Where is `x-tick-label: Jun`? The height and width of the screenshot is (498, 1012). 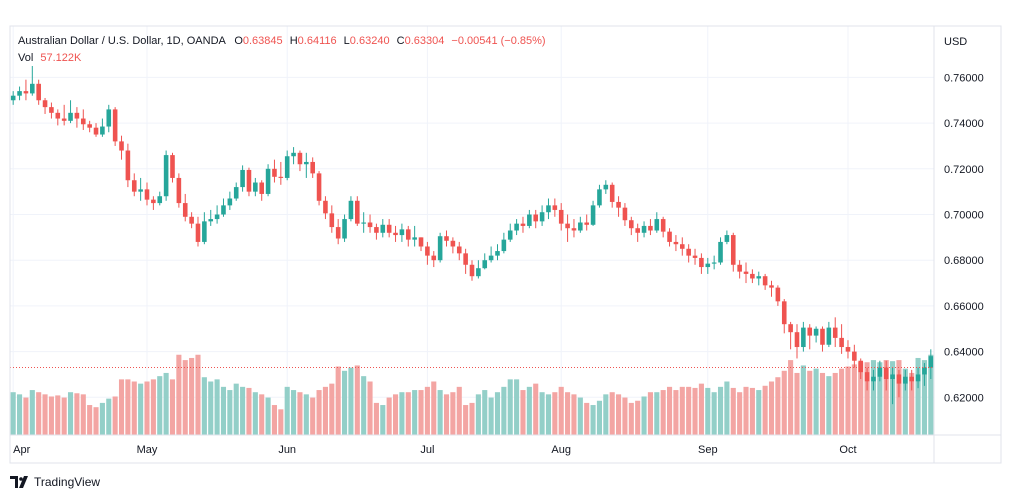 x-tick-label: Jun is located at coordinates (287, 450).